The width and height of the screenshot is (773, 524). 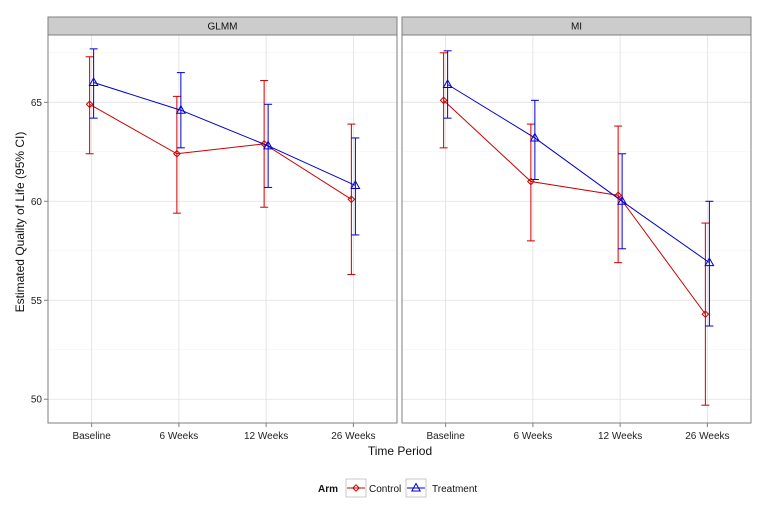 I want to click on y-tick-label-50: 50, so click(x=37, y=400).